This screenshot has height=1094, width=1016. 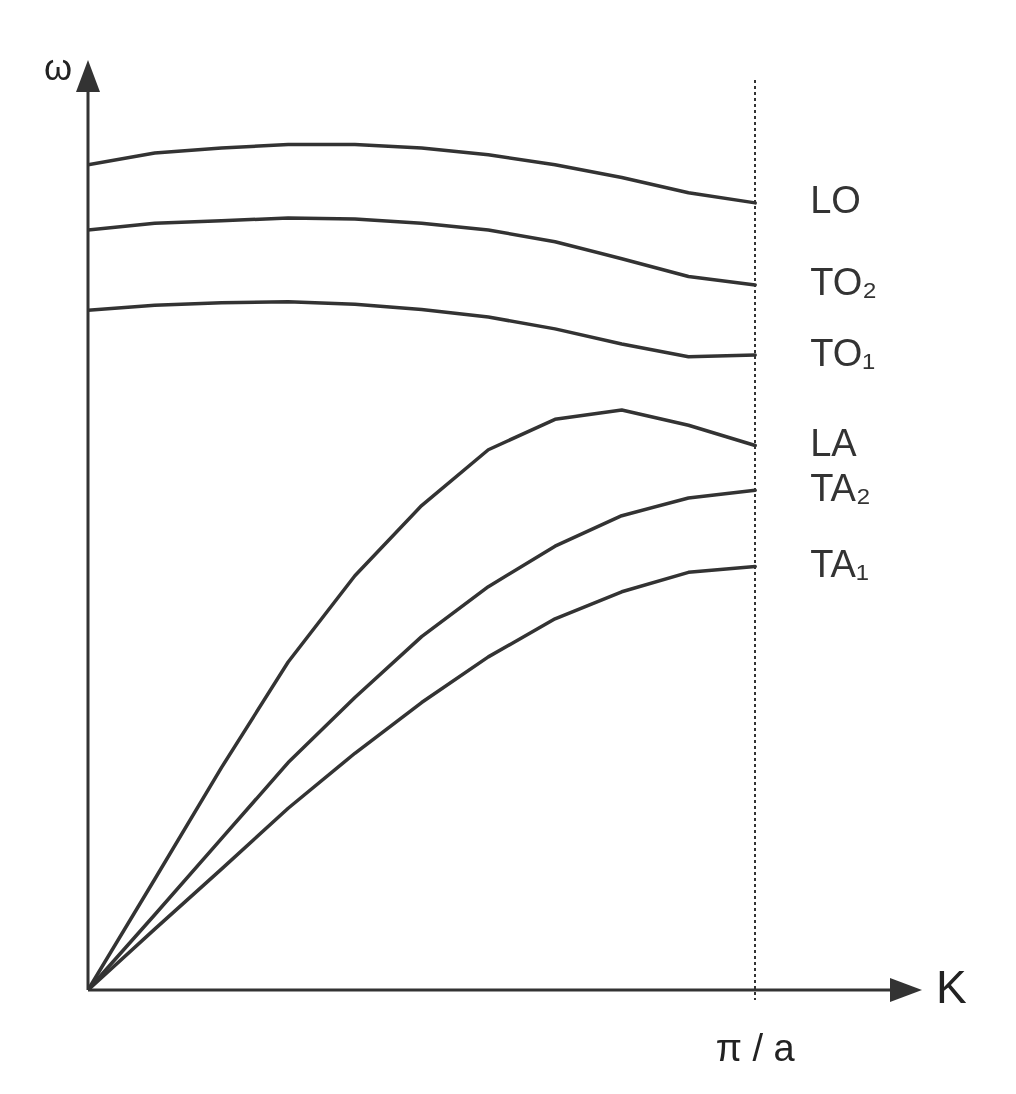 What do you see at coordinates (835, 200) in the screenshot?
I see `series-label: LO` at bounding box center [835, 200].